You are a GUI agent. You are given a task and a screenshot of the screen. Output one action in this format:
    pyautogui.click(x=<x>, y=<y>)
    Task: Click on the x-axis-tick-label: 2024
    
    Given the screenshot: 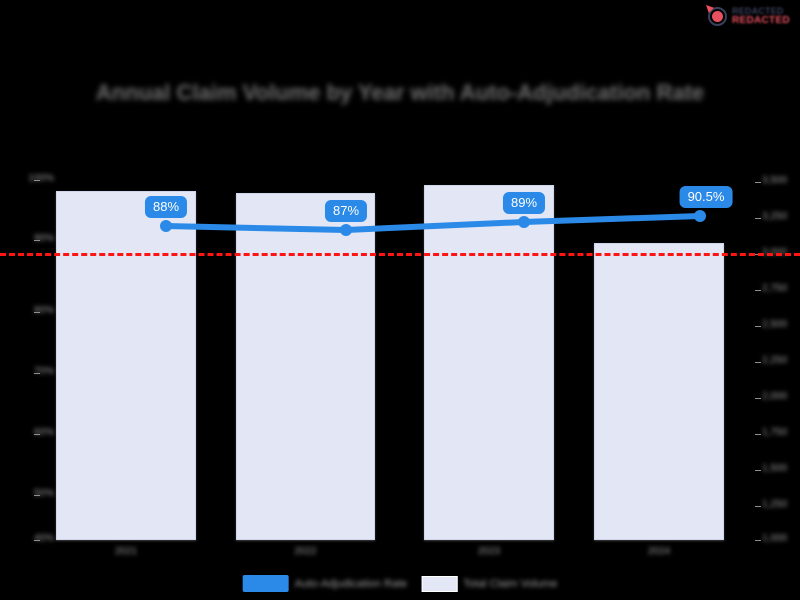 What is the action you would take?
    pyautogui.click(x=659, y=551)
    